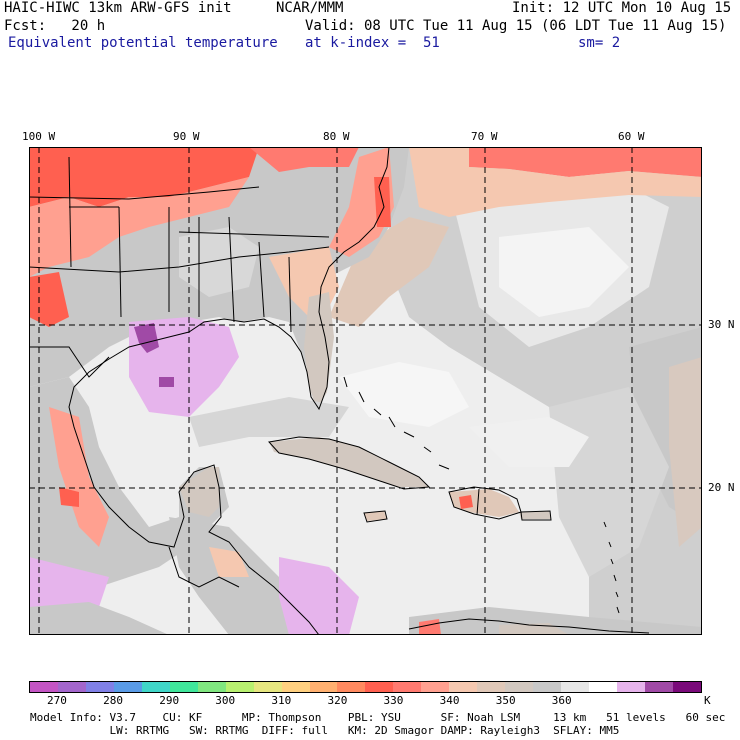 The width and height of the screenshot is (740, 740). Describe the element at coordinates (393, 700) in the screenshot. I see `colorbar-tick-label: 330` at that location.